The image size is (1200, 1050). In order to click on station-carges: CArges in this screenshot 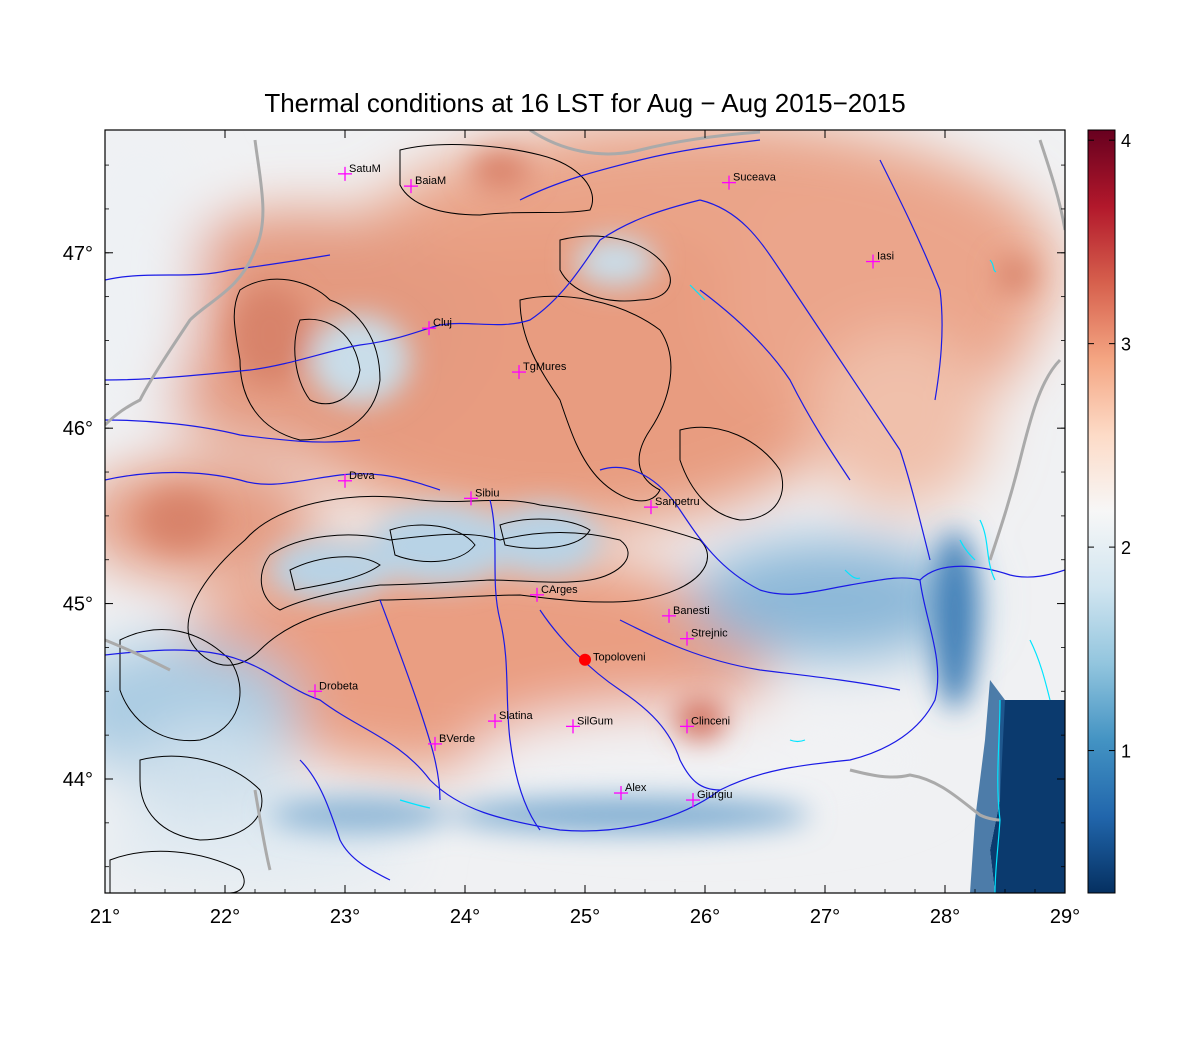, I will do `click(554, 593)`.